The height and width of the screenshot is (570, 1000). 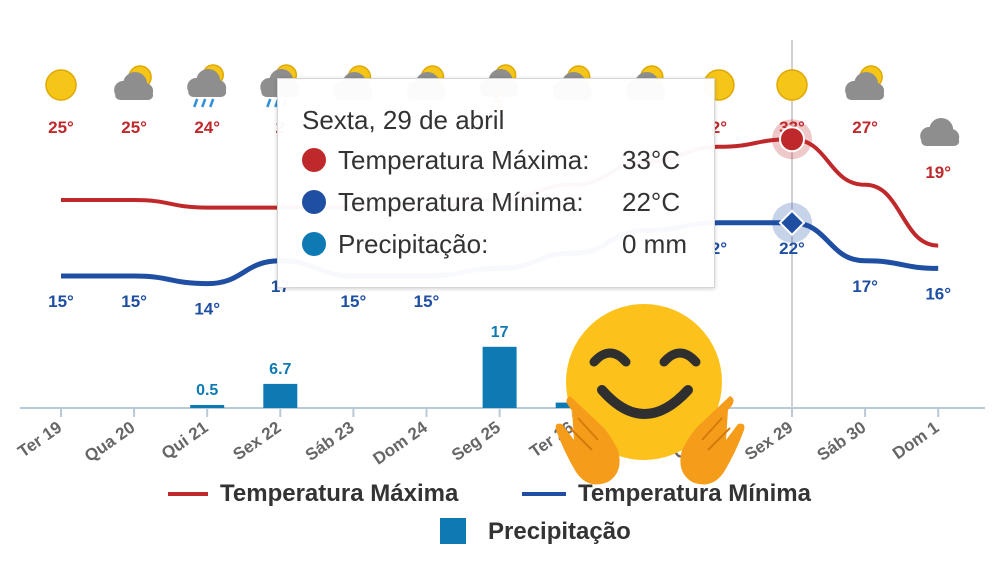 What do you see at coordinates (694, 493) in the screenshot?
I see `legend-min-label: Temperatura Mínima` at bounding box center [694, 493].